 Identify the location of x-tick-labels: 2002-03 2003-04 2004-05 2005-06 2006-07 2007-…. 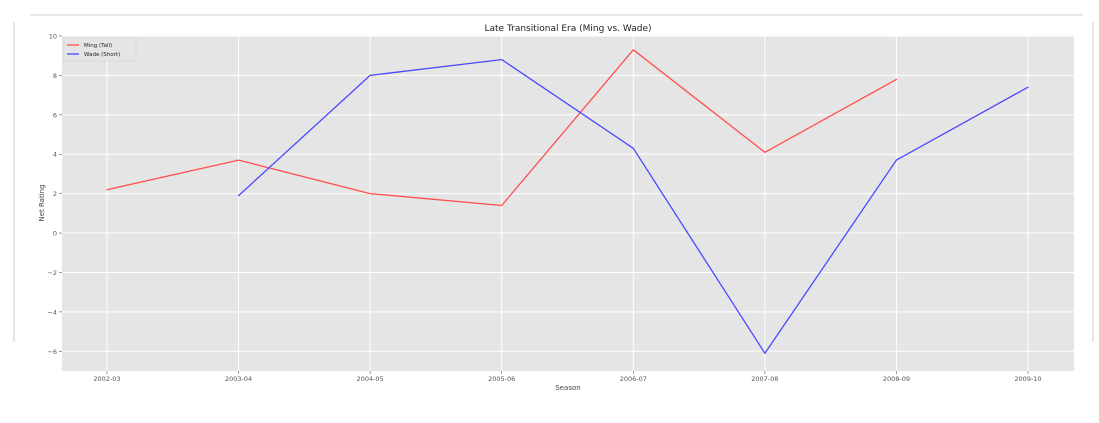
(567, 377).